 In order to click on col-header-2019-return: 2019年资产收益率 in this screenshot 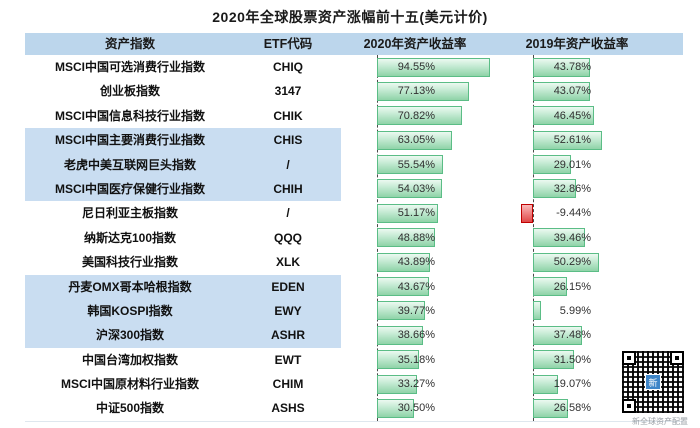, I will do `click(577, 44)`.